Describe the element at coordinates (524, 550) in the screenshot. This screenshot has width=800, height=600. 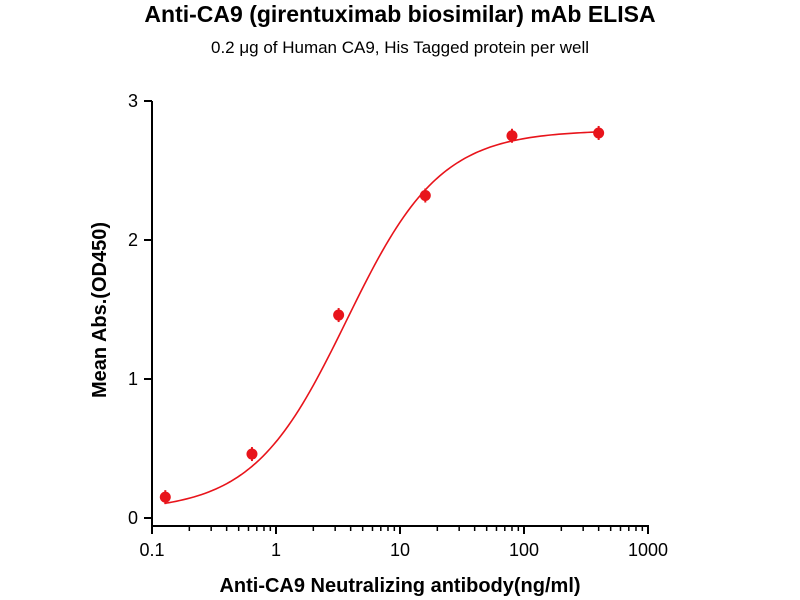
I see `x-tick-label: 100` at that location.